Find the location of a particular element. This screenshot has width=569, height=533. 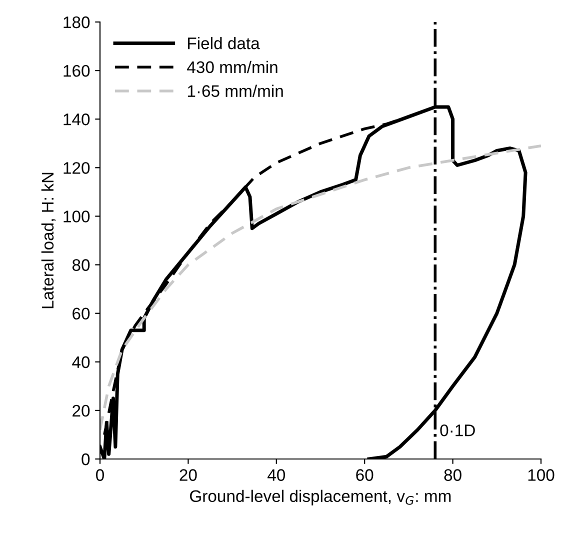

x-tick-label: 20 is located at coordinates (188, 475).